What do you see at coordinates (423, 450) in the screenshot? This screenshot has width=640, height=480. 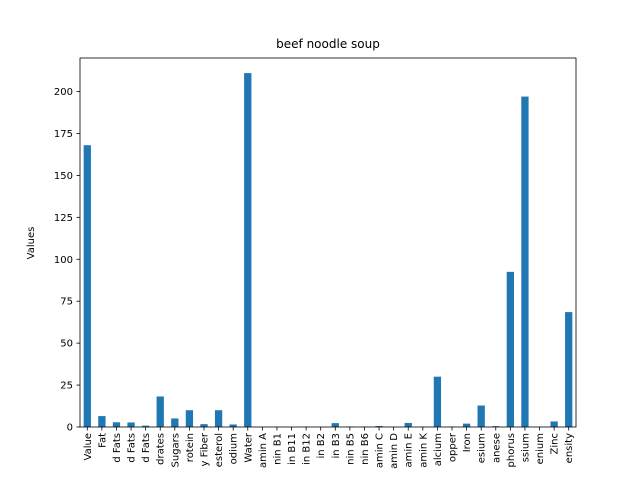 I see `x-tick-label: amin K` at bounding box center [423, 450].